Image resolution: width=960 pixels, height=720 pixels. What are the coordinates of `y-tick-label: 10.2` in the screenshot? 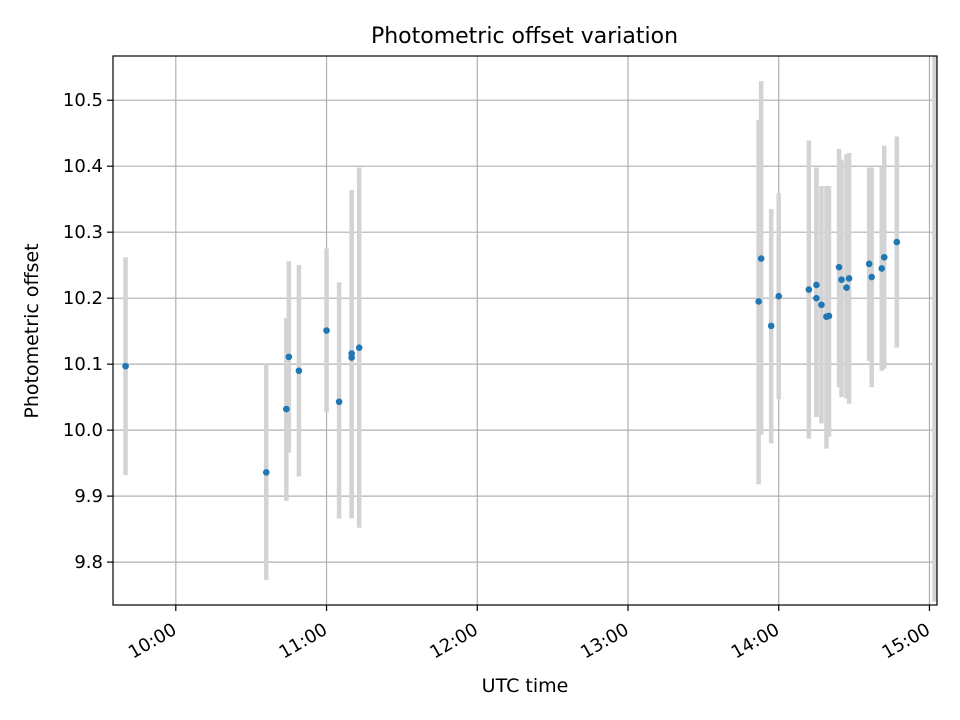 It's located at (83, 298).